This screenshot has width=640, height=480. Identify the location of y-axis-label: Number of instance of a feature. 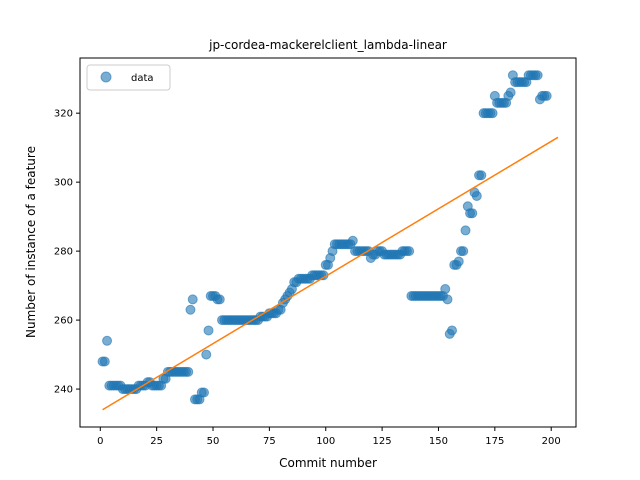
(31, 242).